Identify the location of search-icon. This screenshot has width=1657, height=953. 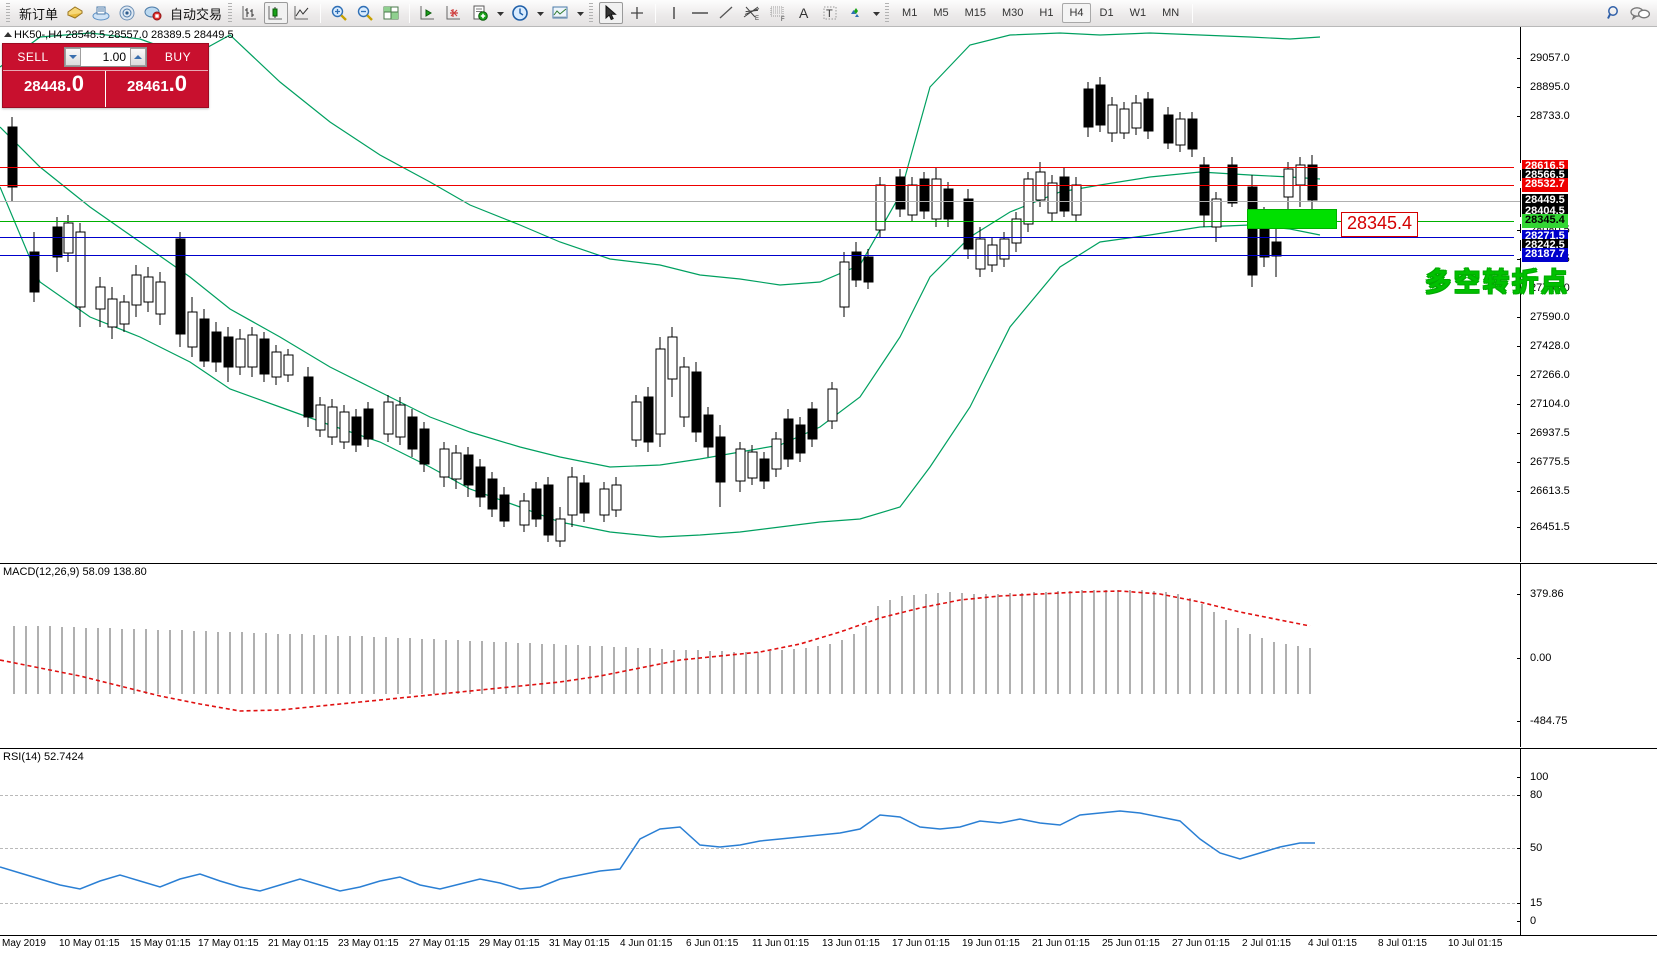
(1614, 13).